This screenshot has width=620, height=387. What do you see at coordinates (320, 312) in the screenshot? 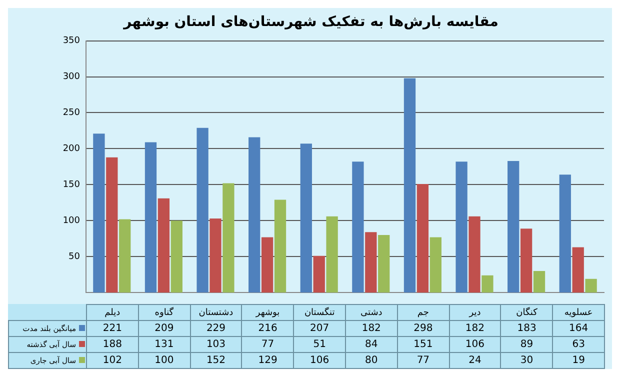
I see `x-tick-label: تنگستان` at bounding box center [320, 312].